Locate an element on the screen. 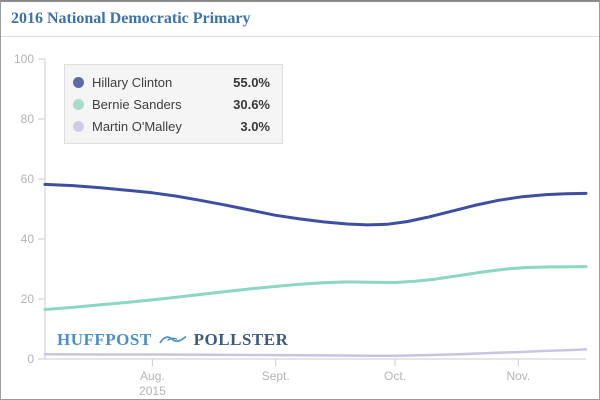 The width and height of the screenshot is (600, 400). legend-item: Bernie Sanders 30.6% is located at coordinates (171, 104).